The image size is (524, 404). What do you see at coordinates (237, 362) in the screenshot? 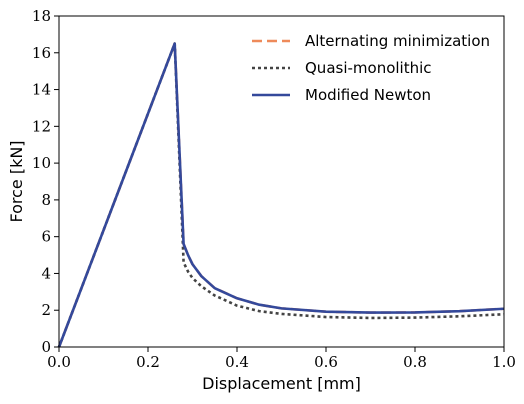
I see `x-tick-label: 0.4` at bounding box center [237, 362].